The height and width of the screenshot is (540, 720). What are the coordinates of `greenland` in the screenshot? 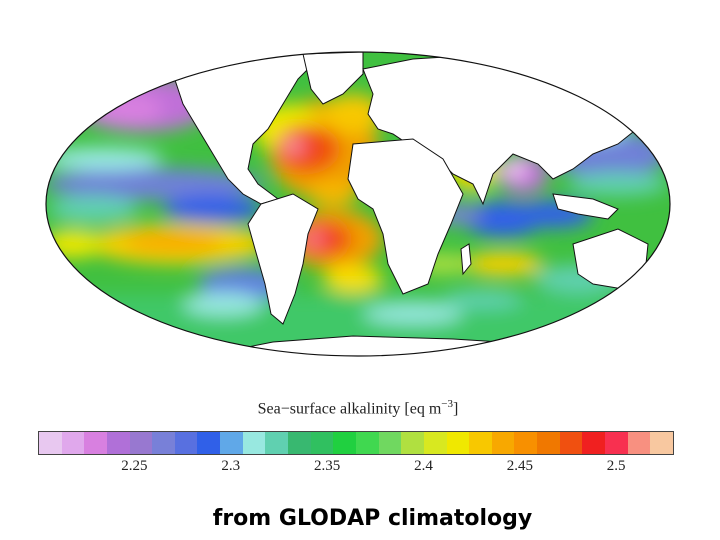 It's located at (333, 78).